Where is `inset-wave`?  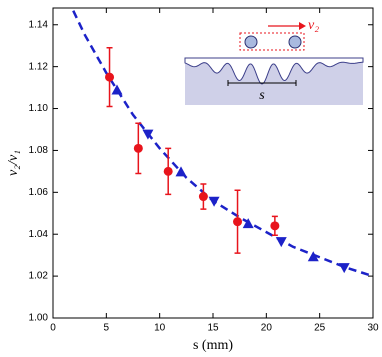 inset-wave is located at coordinates (274, 71).